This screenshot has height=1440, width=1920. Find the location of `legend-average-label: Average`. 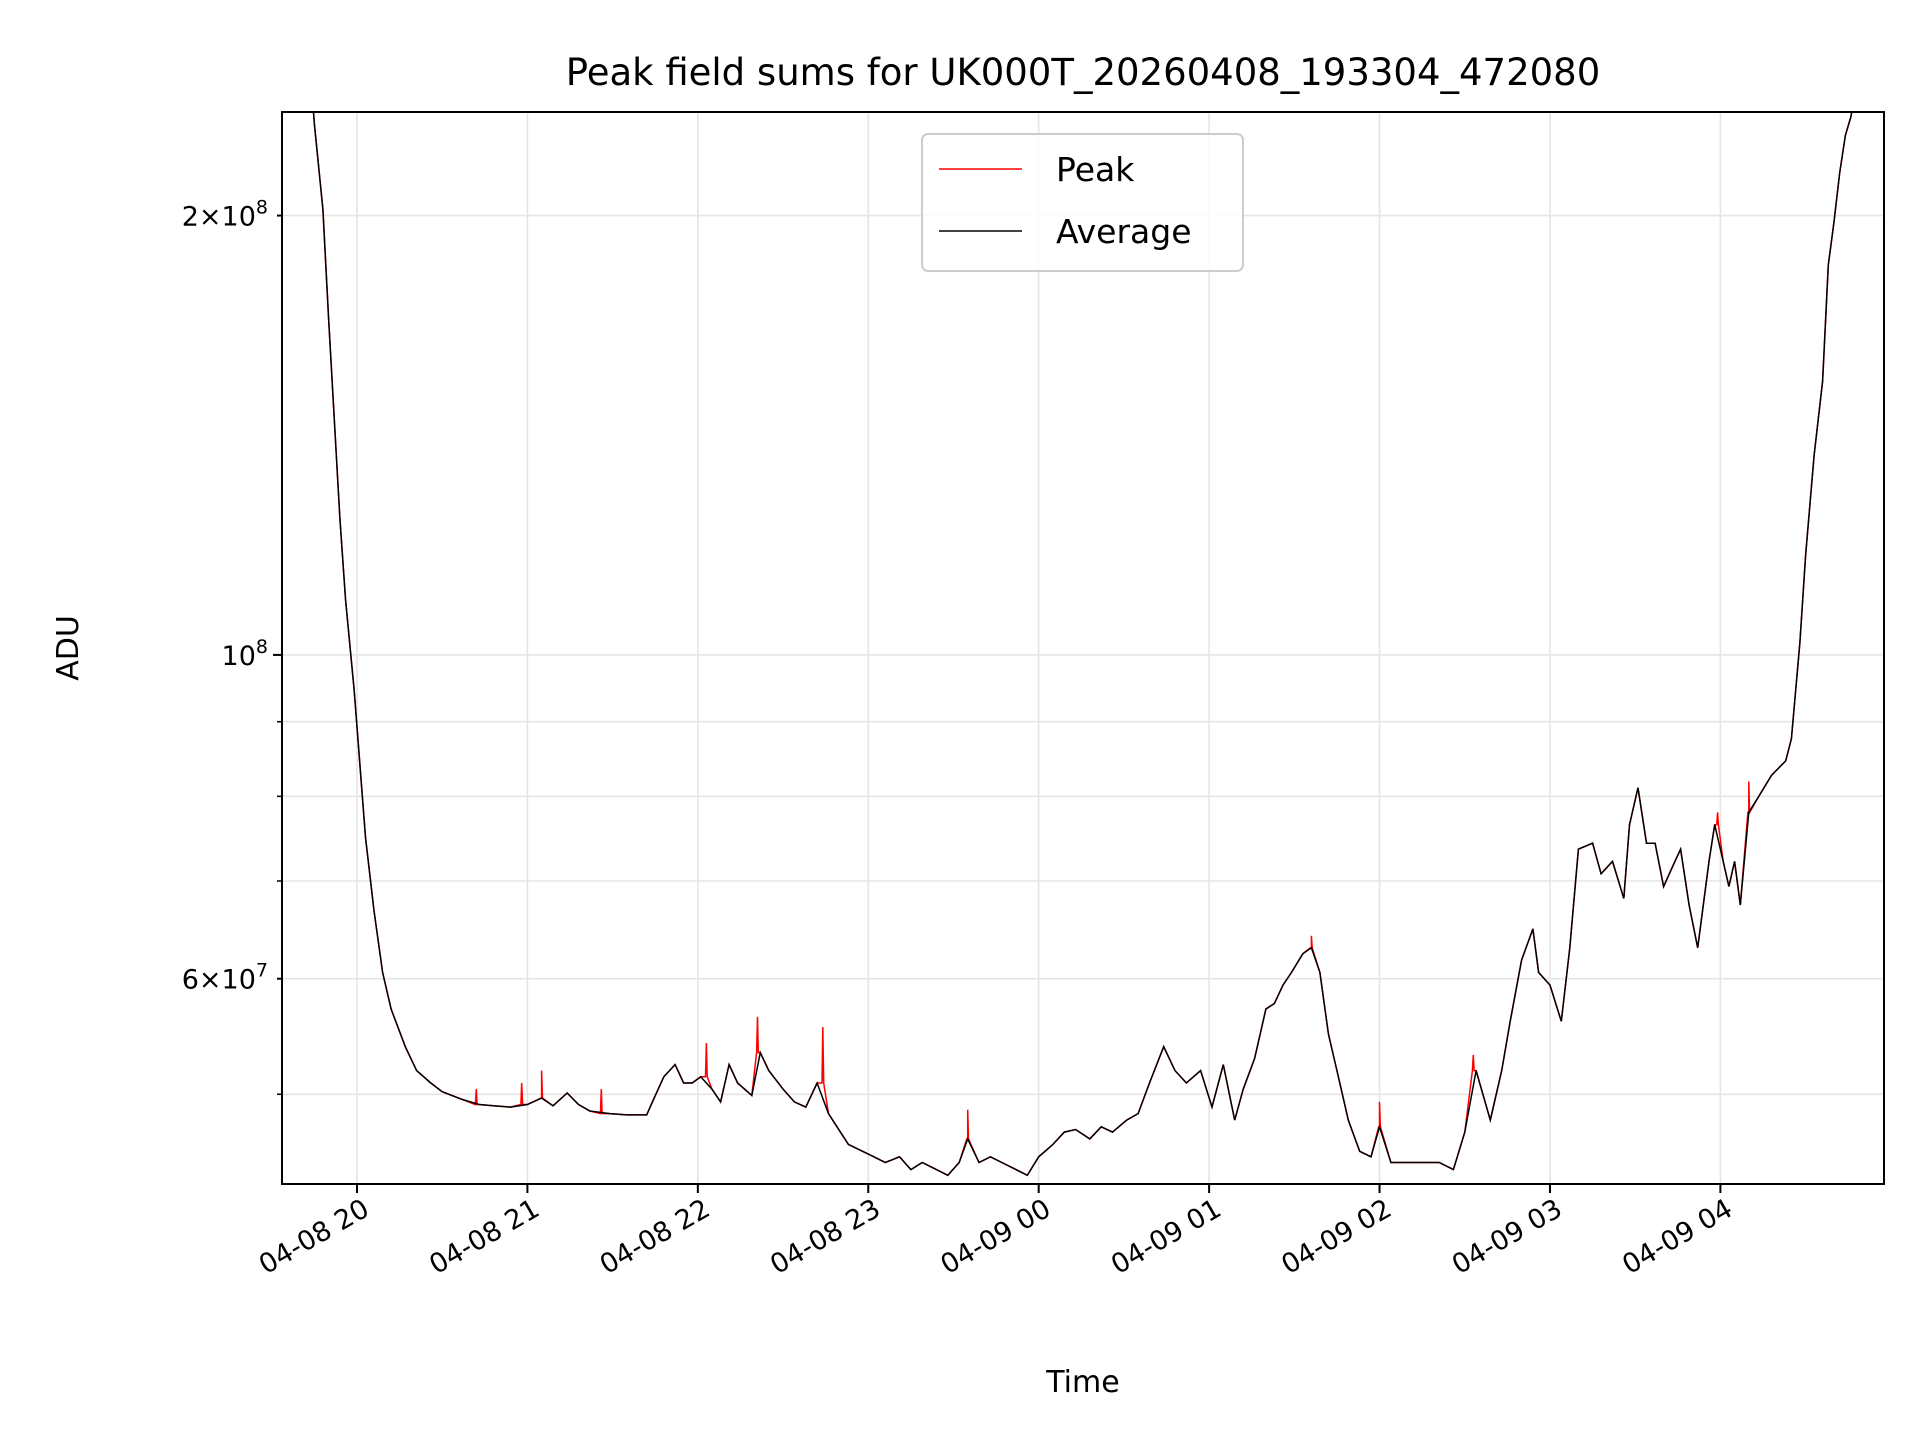

legend-average-label: Average is located at coordinates (1124, 231).